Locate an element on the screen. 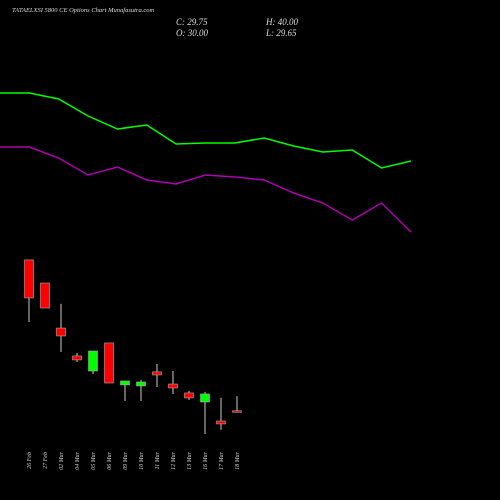 The width and height of the screenshot is (500, 500). close-label: C: 29.75 is located at coordinates (192, 22).